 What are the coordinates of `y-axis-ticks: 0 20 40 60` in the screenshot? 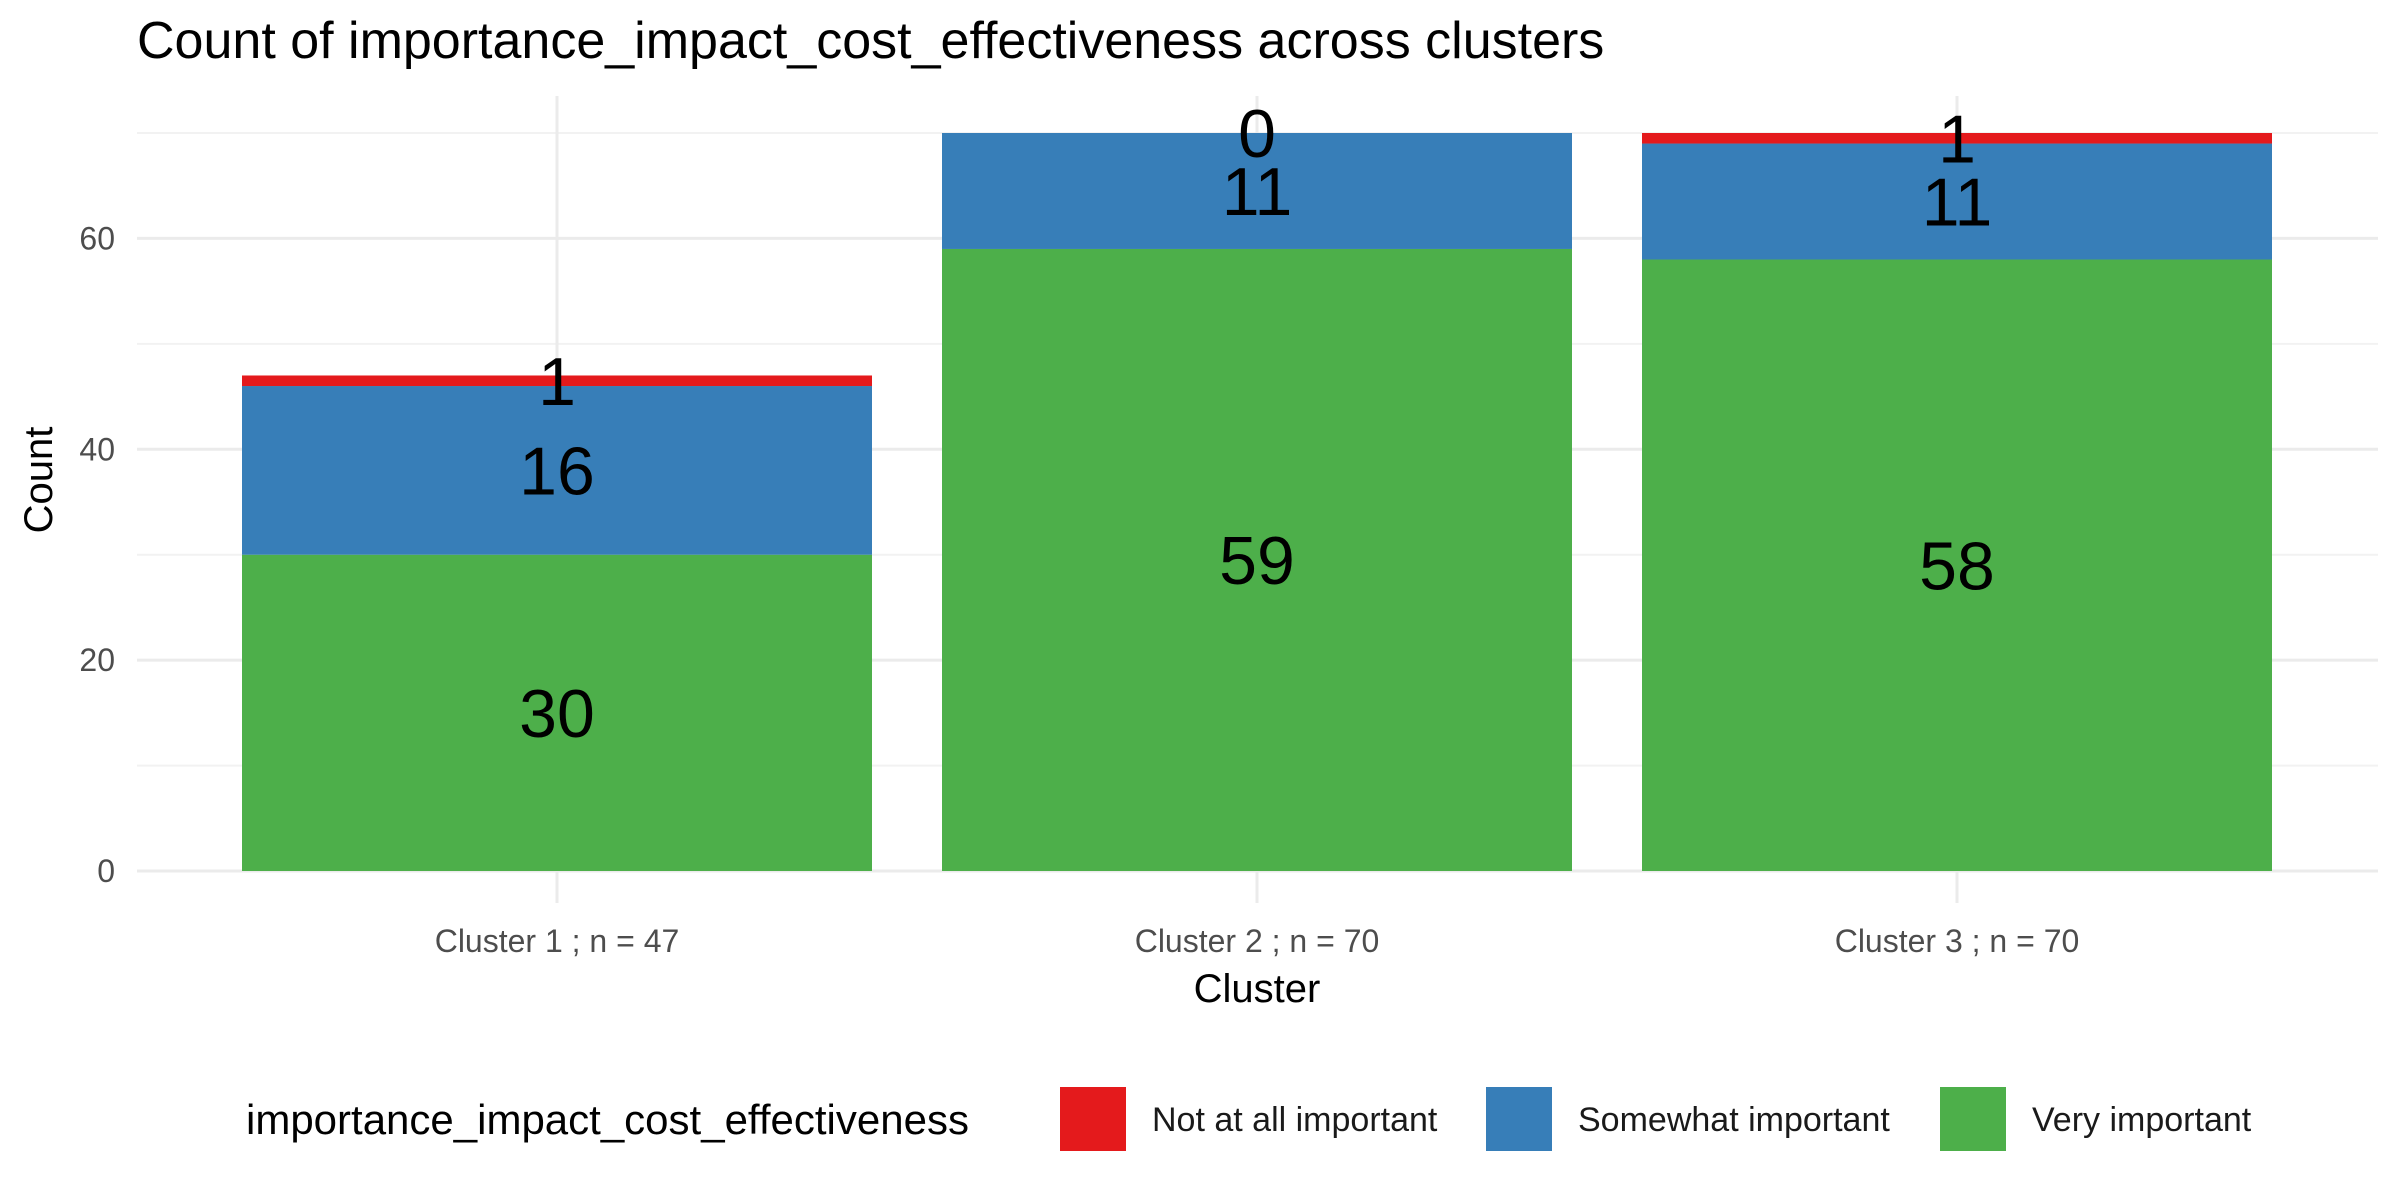 It's located at (97, 554).